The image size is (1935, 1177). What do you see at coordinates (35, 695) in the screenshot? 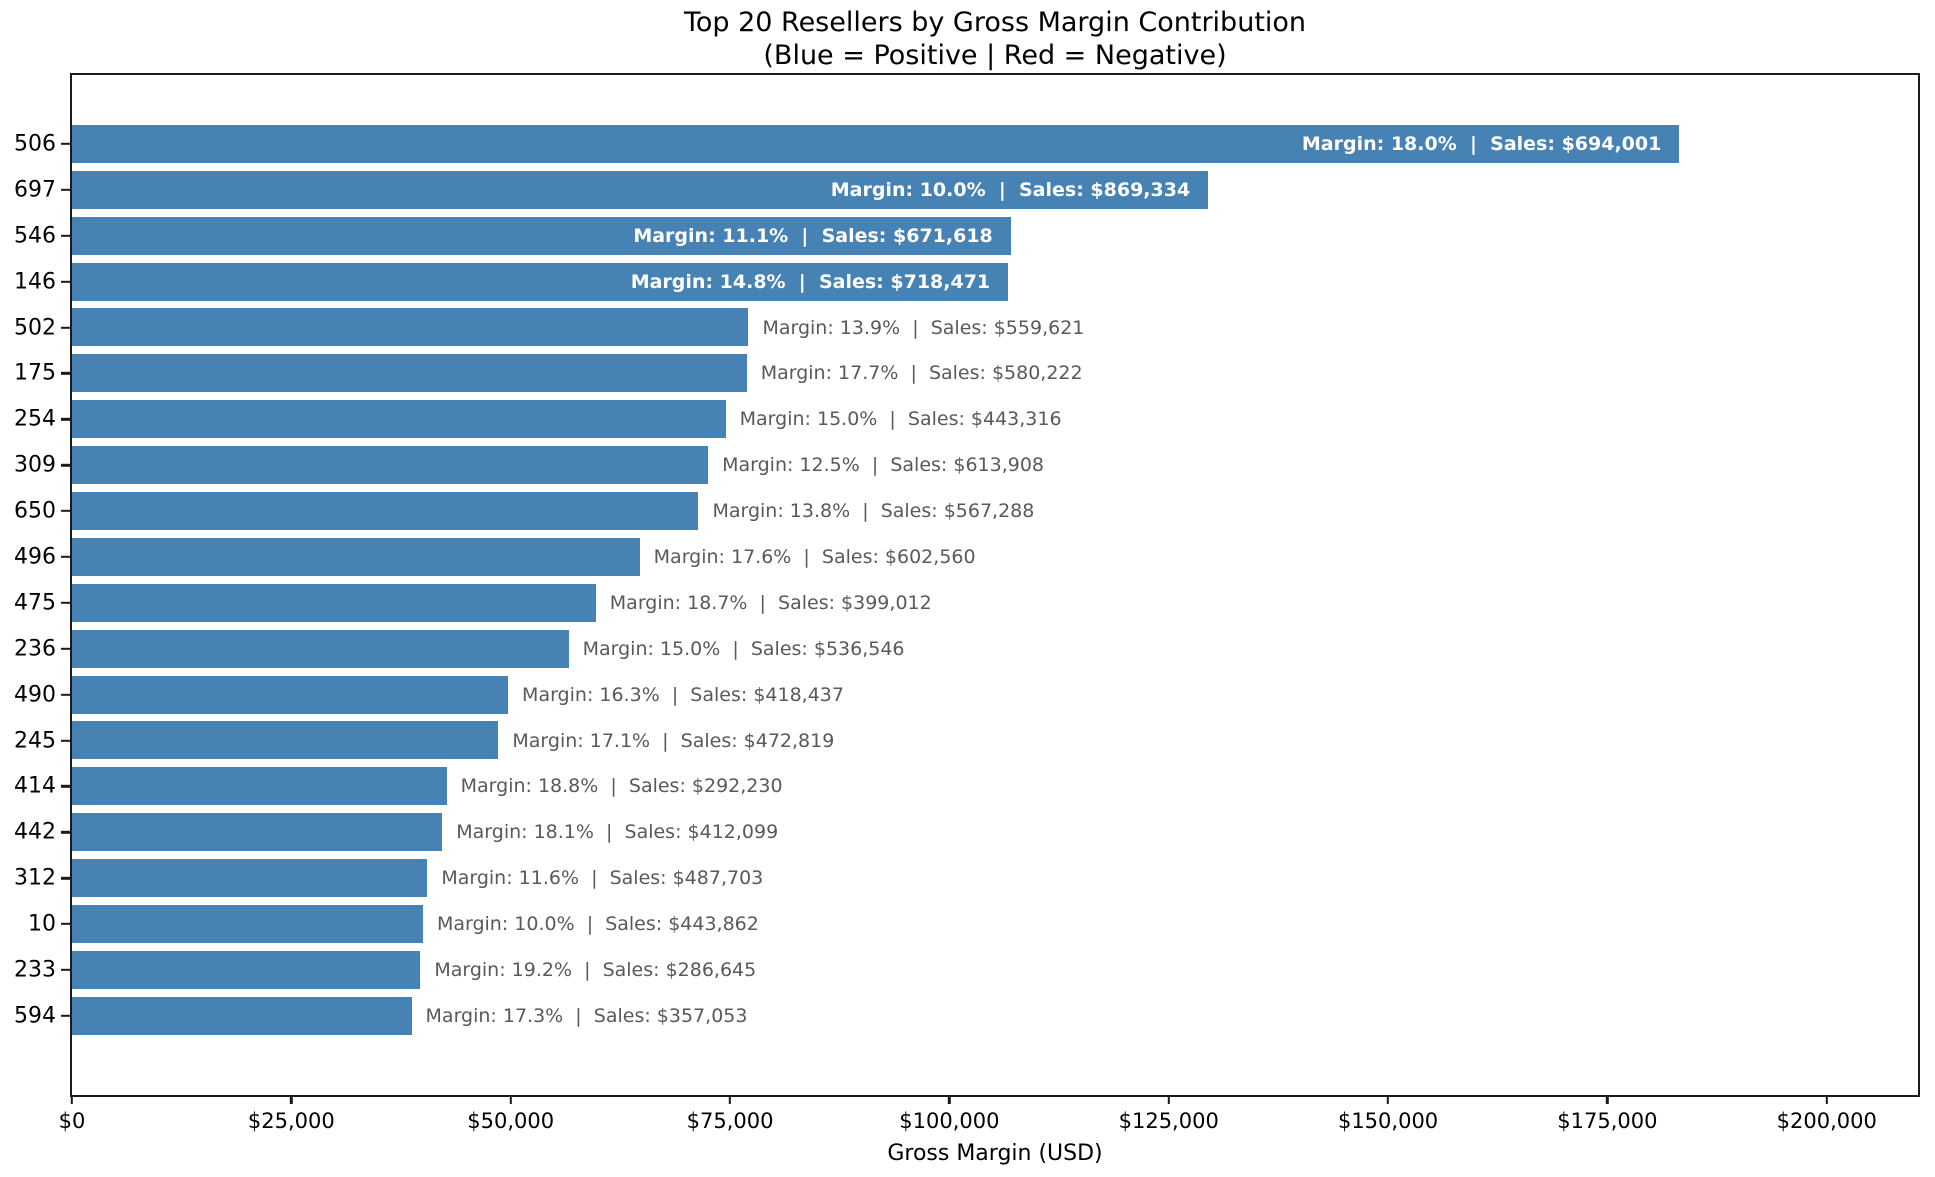
I see `reseller-id-label: 490` at bounding box center [35, 695].